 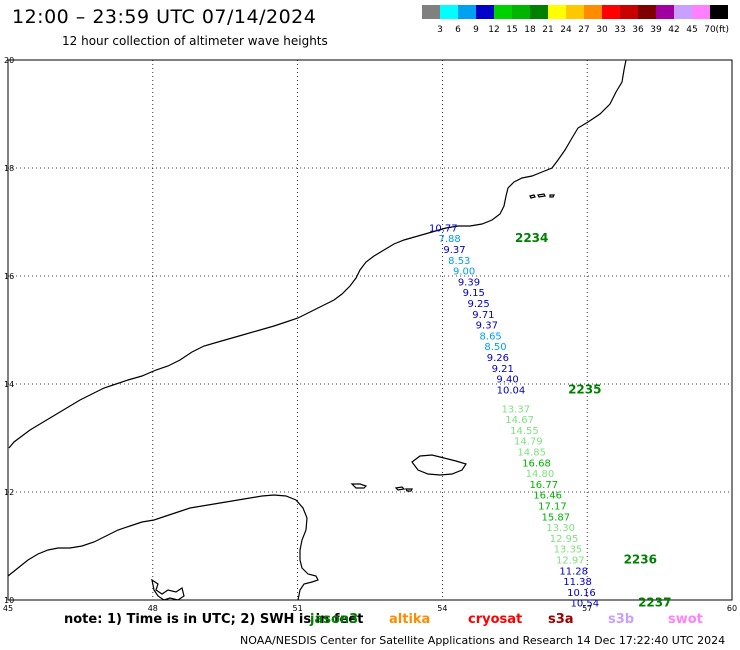 What do you see at coordinates (440, 30) in the screenshot?
I see `legend-label: 3` at bounding box center [440, 30].